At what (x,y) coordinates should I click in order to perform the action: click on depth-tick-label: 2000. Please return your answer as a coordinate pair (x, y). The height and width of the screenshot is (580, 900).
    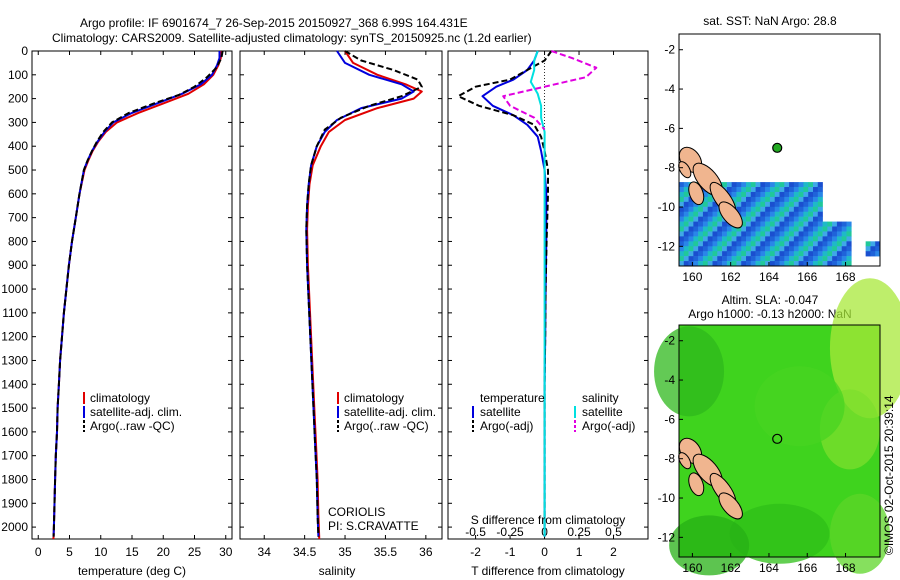
    Looking at the image, I should click on (14, 527).